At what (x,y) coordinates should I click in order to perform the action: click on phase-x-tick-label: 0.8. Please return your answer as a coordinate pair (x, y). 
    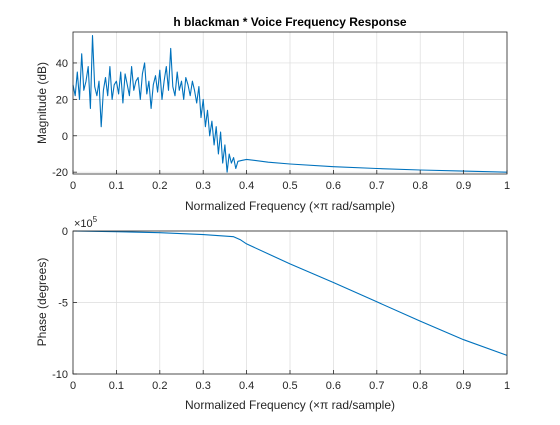
    Looking at the image, I should click on (420, 386).